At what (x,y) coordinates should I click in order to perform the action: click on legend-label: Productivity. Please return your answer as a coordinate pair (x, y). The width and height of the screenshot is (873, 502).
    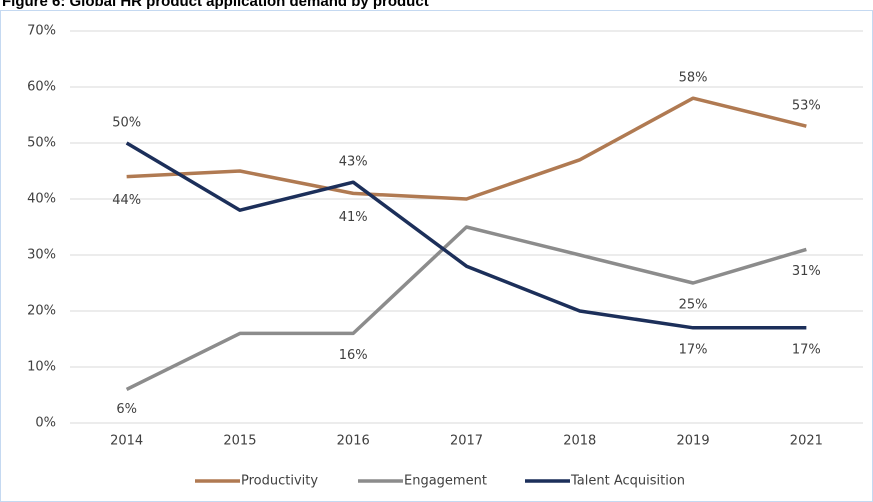
    Looking at the image, I should click on (279, 481).